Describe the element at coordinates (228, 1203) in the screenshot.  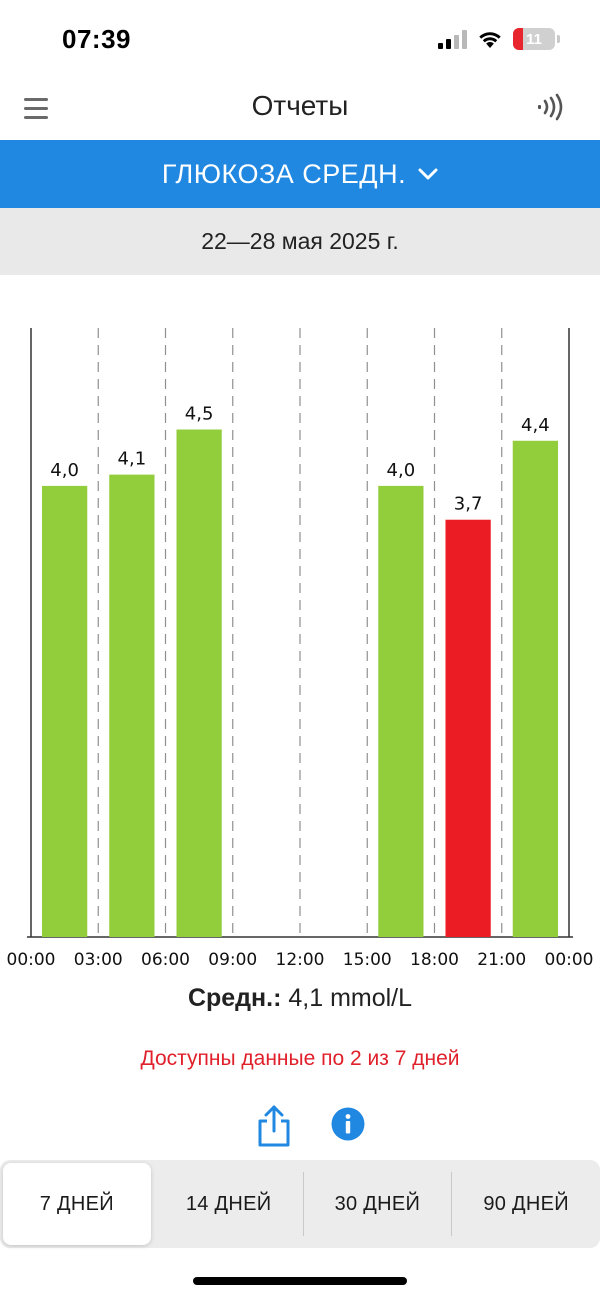
I see `period-option-14-days: 14 ДНЕЙ` at that location.